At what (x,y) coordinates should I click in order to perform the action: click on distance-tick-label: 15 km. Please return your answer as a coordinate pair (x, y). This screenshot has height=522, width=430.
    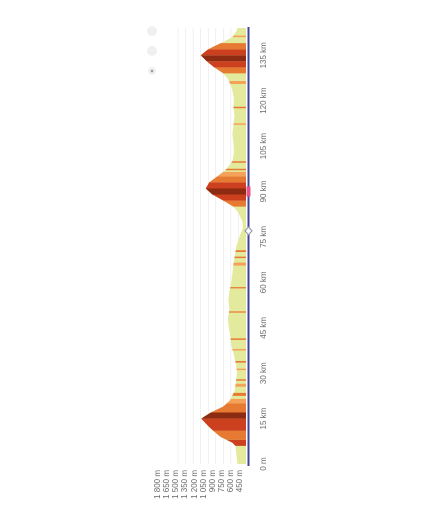
    Looking at the image, I should click on (263, 418).